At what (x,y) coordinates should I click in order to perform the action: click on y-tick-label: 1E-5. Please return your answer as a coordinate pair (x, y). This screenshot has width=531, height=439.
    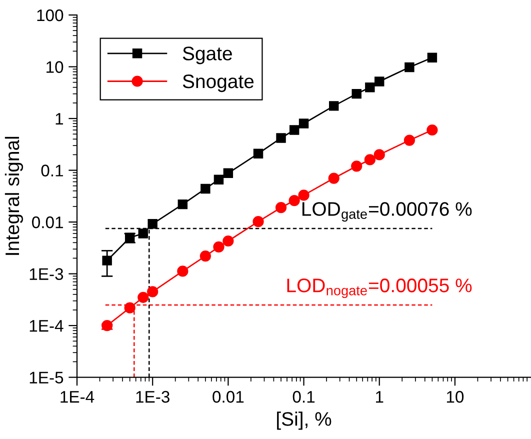
    Looking at the image, I should click on (47, 378).